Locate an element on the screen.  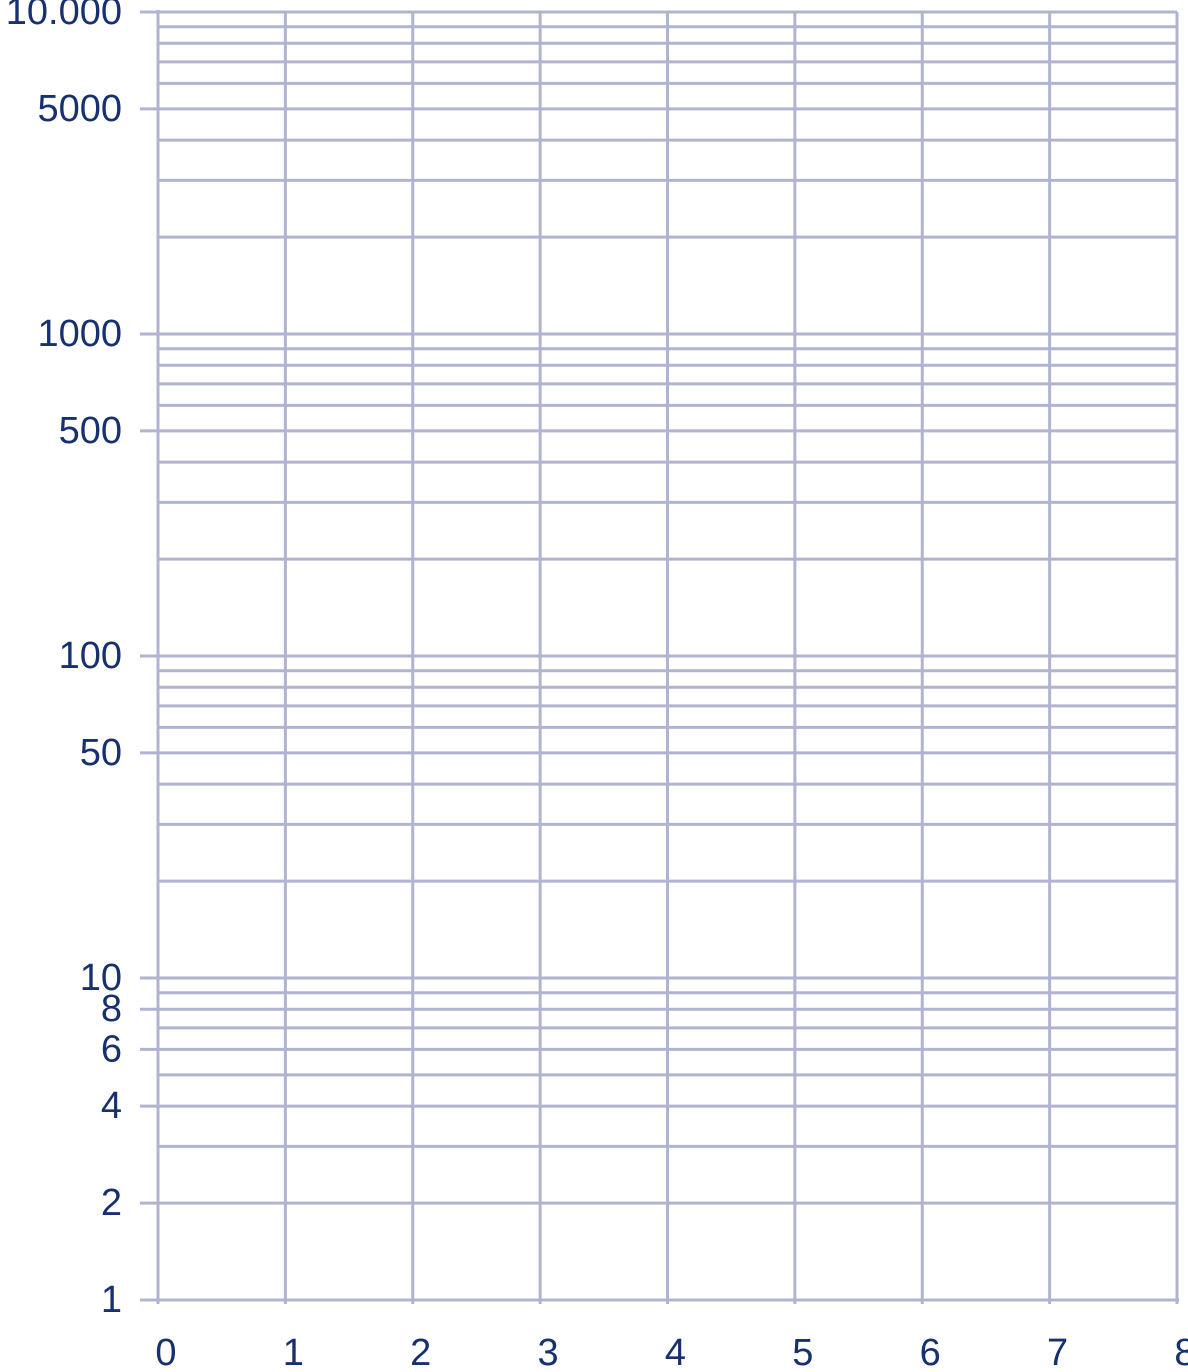
x-tick-label: 3 is located at coordinates (548, 1352).